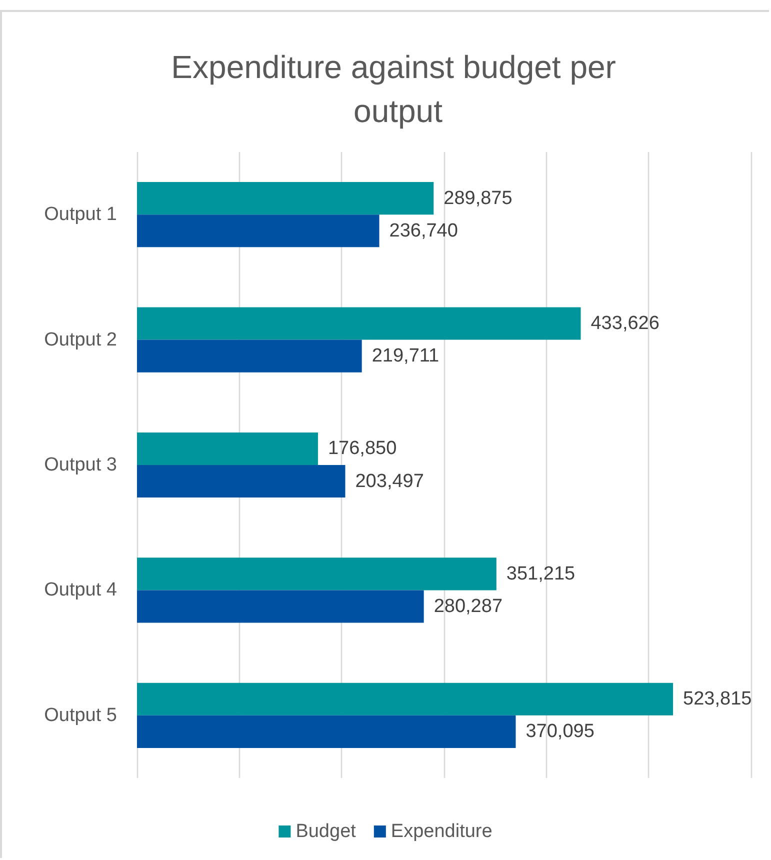 This screenshot has width=771, height=860. What do you see at coordinates (80, 215) in the screenshot?
I see `y-tick-label: Output 1` at bounding box center [80, 215].